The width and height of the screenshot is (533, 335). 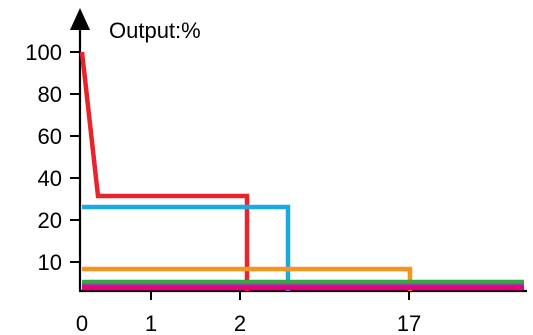 I want to click on y-tick-label-10: 10, so click(x=50, y=262).